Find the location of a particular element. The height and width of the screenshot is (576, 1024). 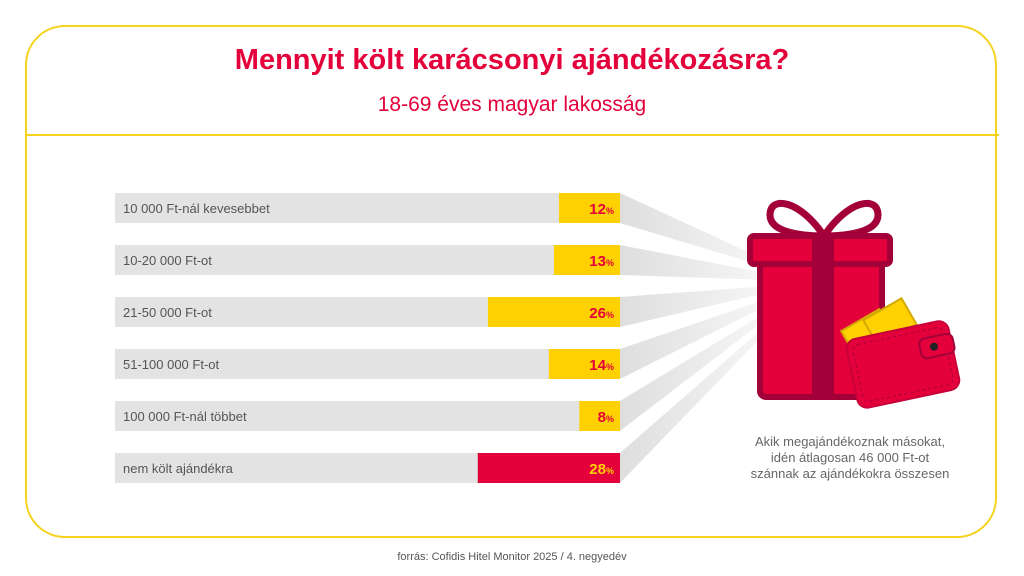

header-divider is located at coordinates (512, 135).